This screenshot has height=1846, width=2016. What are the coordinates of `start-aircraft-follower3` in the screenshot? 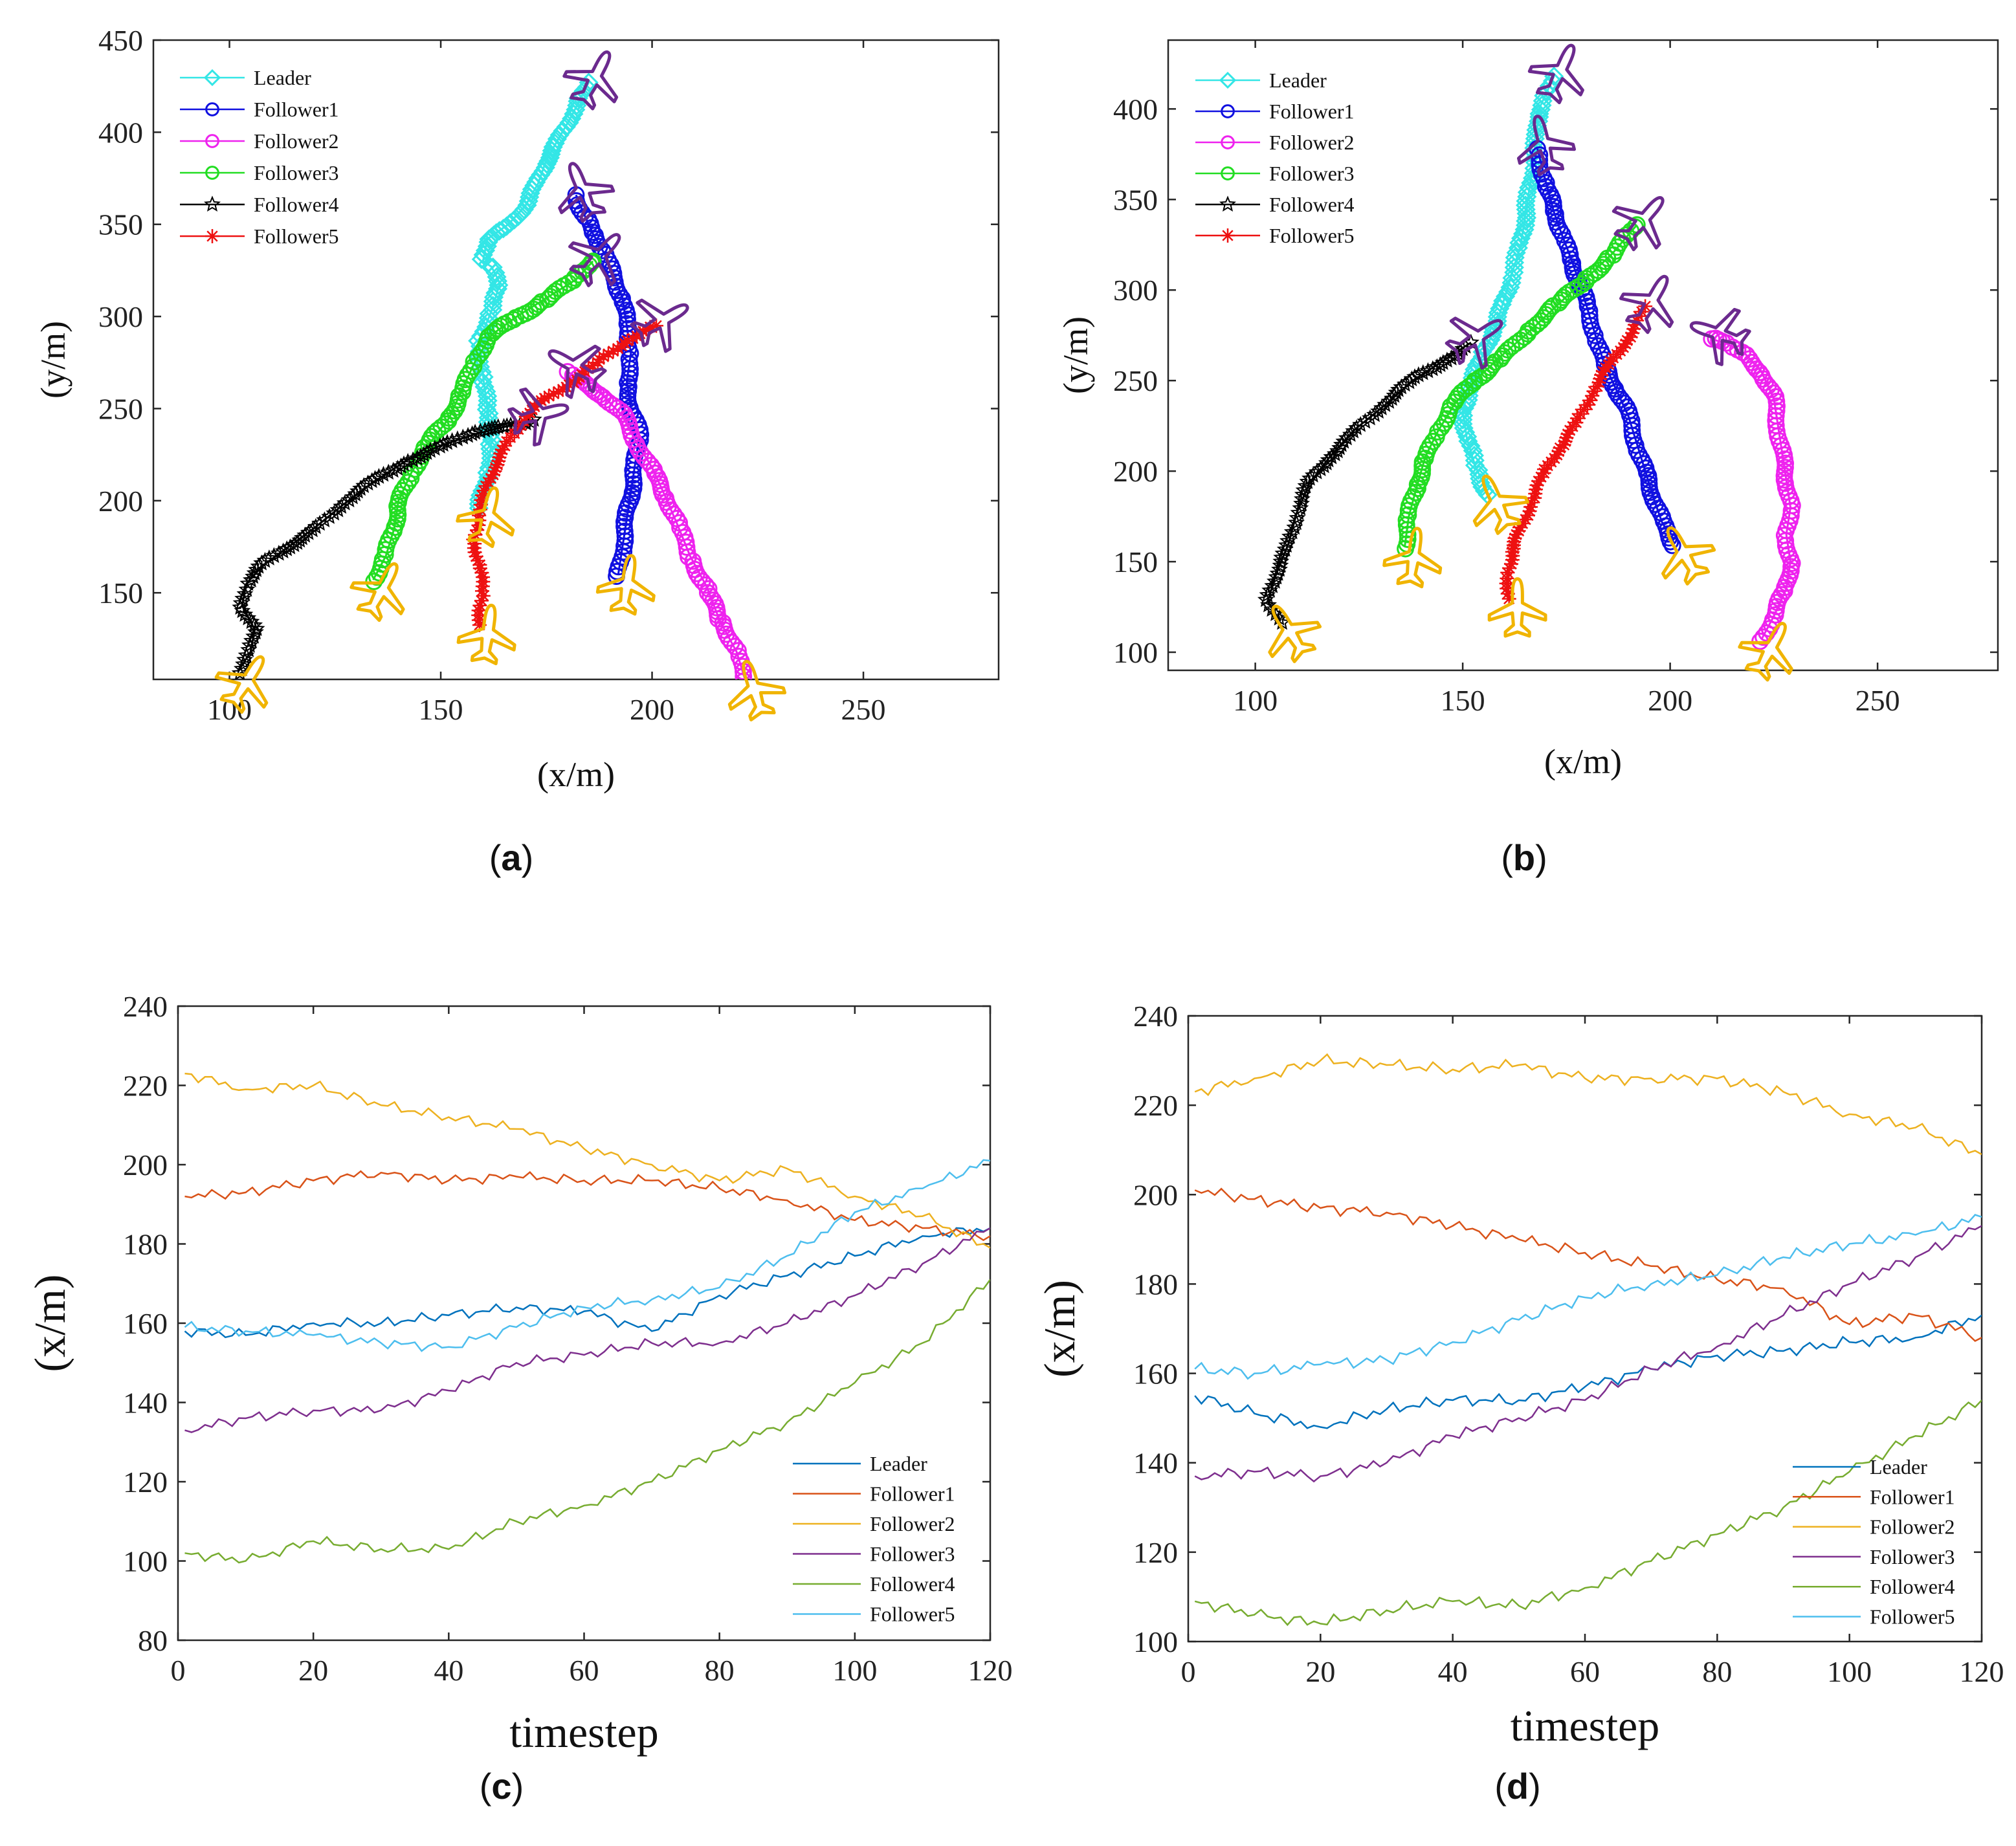 It's located at (1412, 558).